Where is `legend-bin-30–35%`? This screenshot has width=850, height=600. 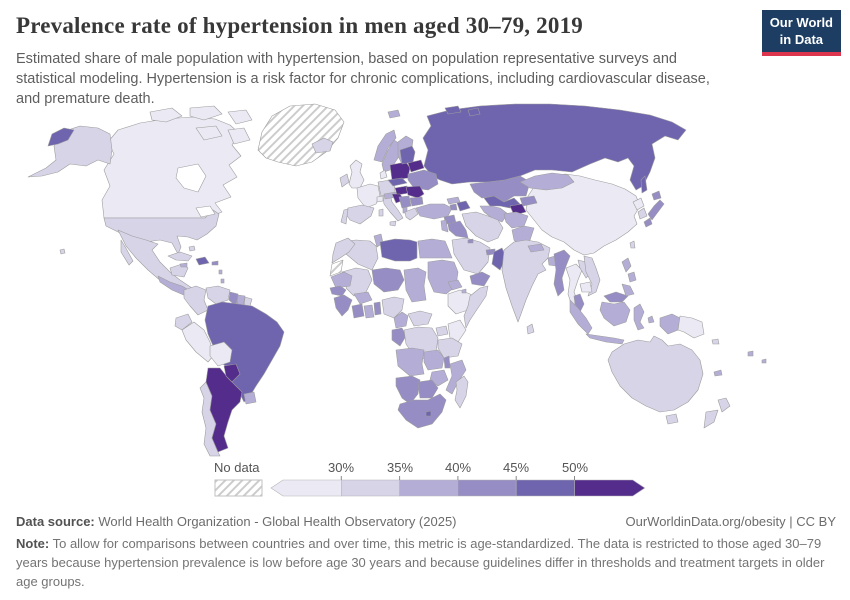
legend-bin-30–35% is located at coordinates (370, 488).